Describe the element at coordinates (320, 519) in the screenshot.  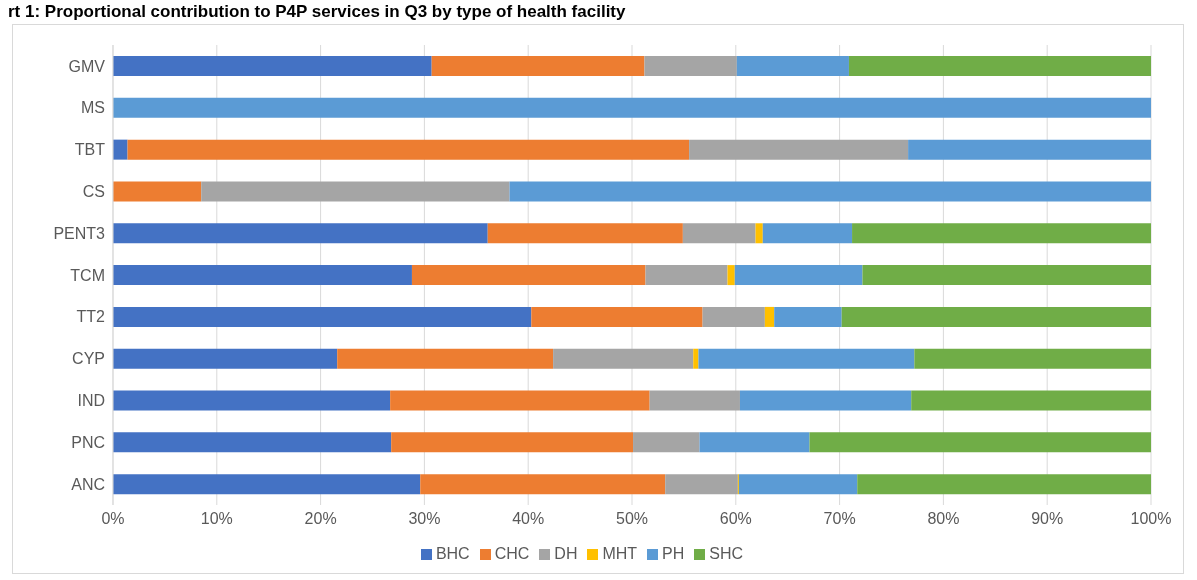
I see `x-tick-label: 20%` at that location.